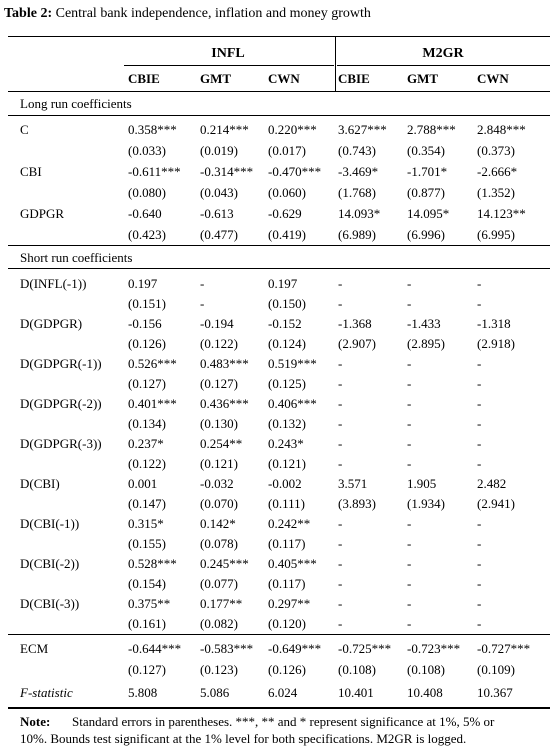 The height and width of the screenshot is (755, 559). What do you see at coordinates (362, 129) in the screenshot?
I see `coef-cell: 3.627***` at bounding box center [362, 129].